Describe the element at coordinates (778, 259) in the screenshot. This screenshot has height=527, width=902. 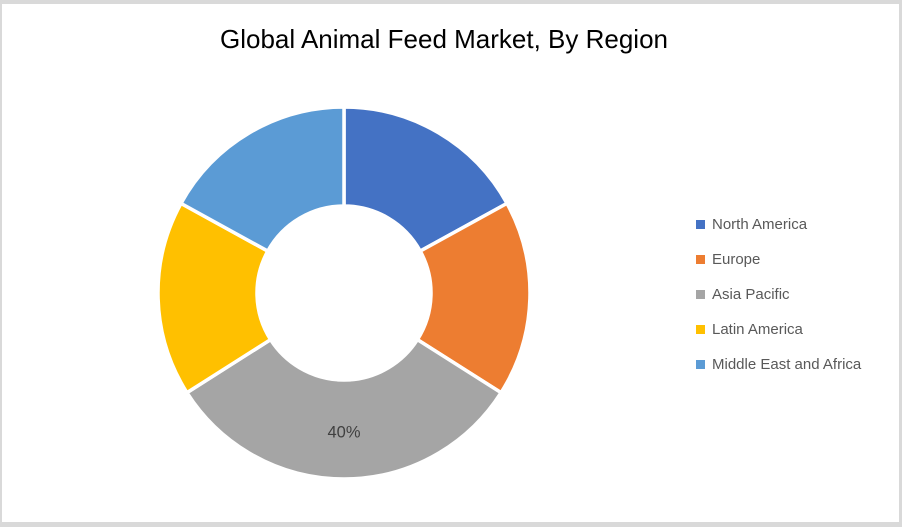
I see `legend-item: Europe` at that location.